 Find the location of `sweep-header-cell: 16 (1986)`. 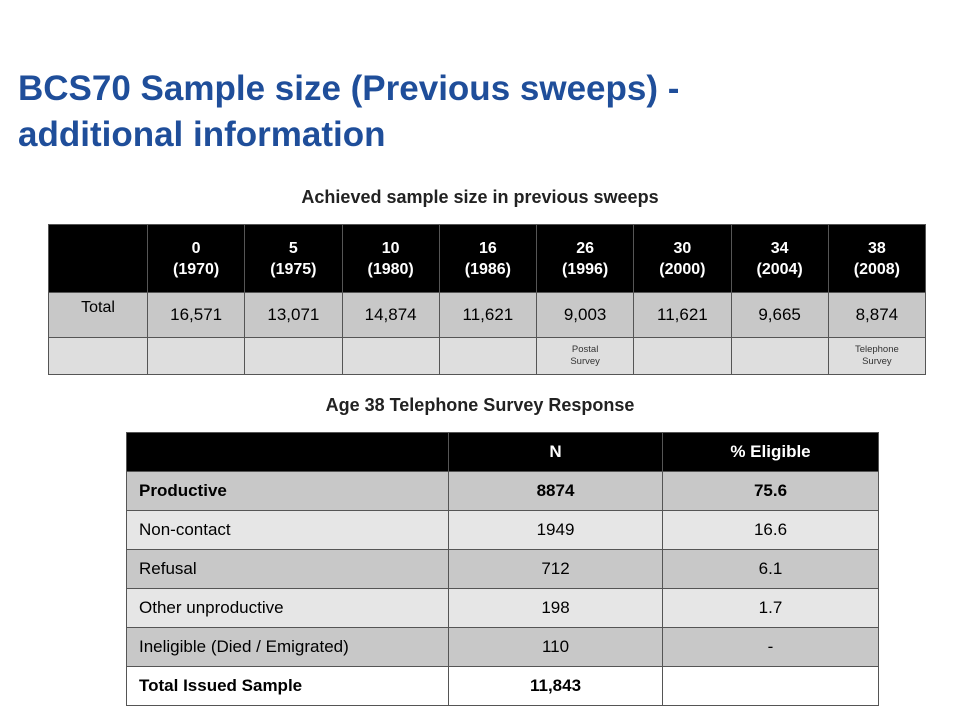

sweep-header-cell: 16 (1986) is located at coordinates (488, 258).